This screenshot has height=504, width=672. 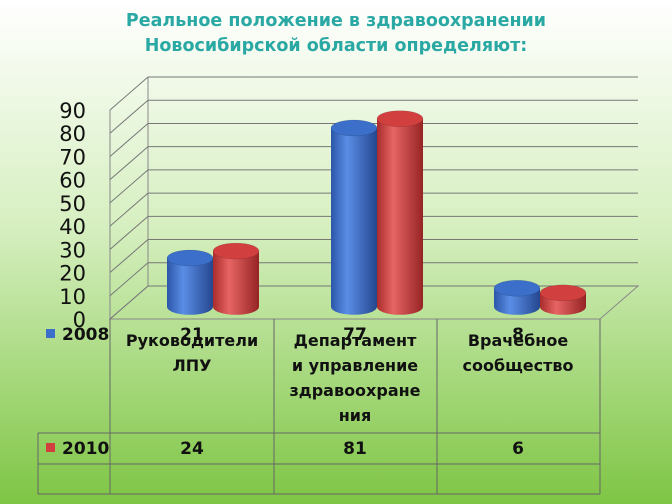 I want to click on category-label-line: Врачебное, so click(x=518, y=340).